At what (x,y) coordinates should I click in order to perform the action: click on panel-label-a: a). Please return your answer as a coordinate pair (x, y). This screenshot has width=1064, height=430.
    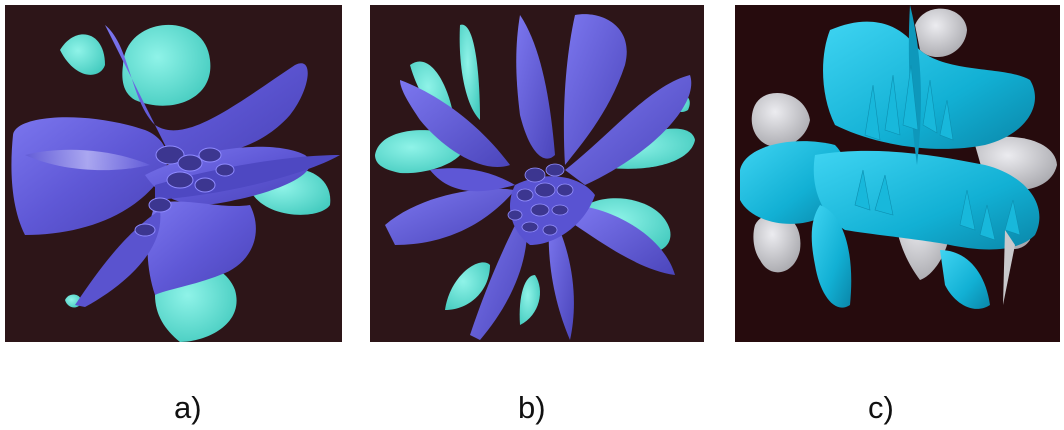
    Looking at the image, I should click on (188, 407).